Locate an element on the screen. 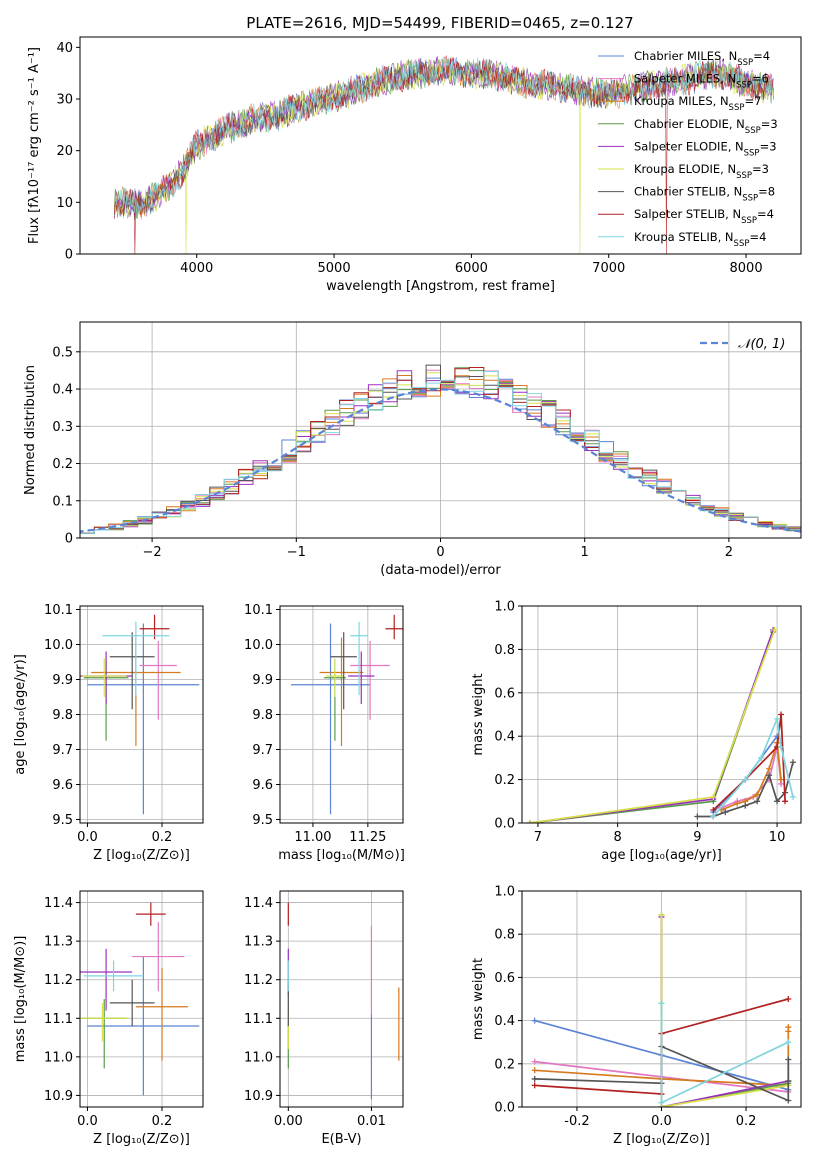 This screenshot has width=819, height=1170. legend-label-normal: 𝒩(0, 1) is located at coordinates (761, 344).